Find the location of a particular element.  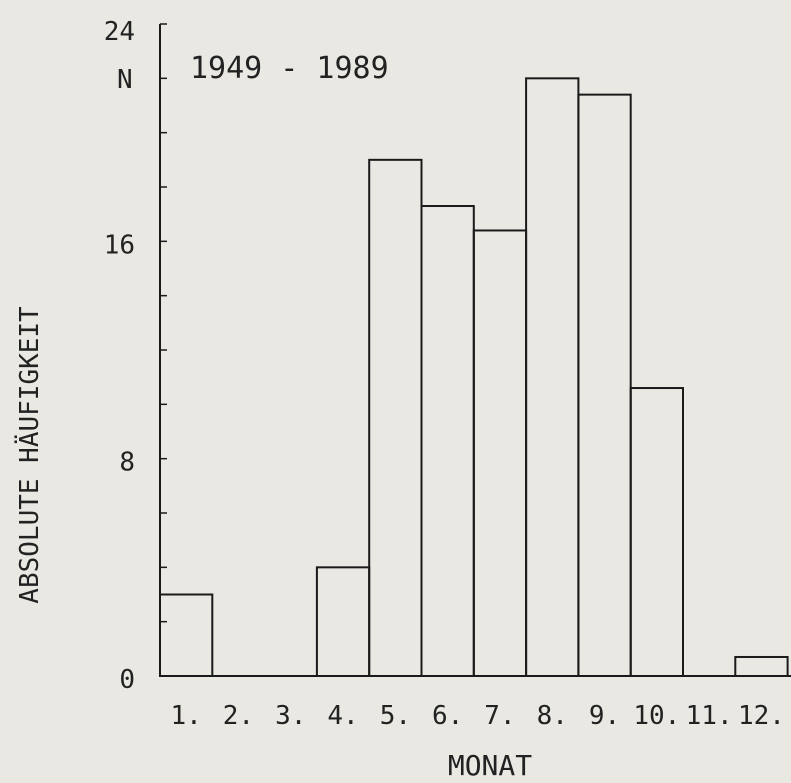

y-tick-label: 8 is located at coordinates (127, 463).